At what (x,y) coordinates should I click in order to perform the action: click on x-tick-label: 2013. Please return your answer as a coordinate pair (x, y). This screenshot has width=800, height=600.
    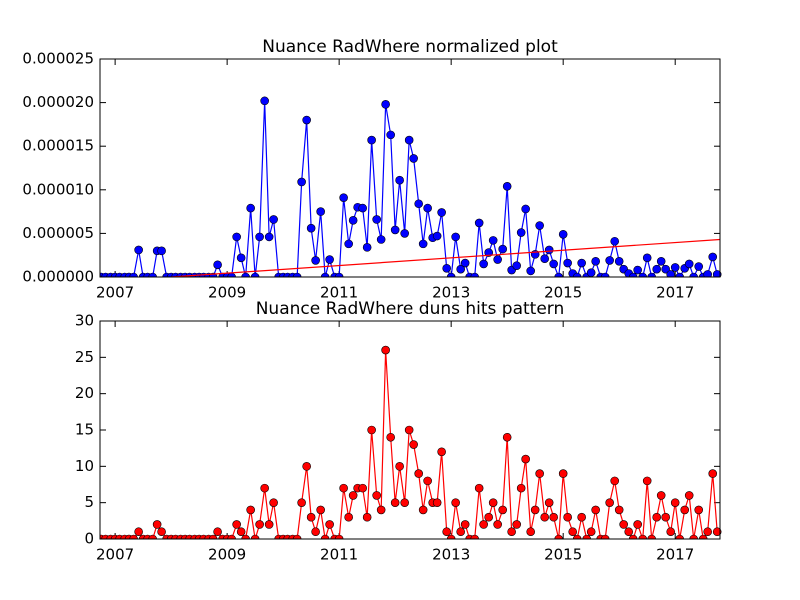
    Looking at the image, I should click on (451, 555).